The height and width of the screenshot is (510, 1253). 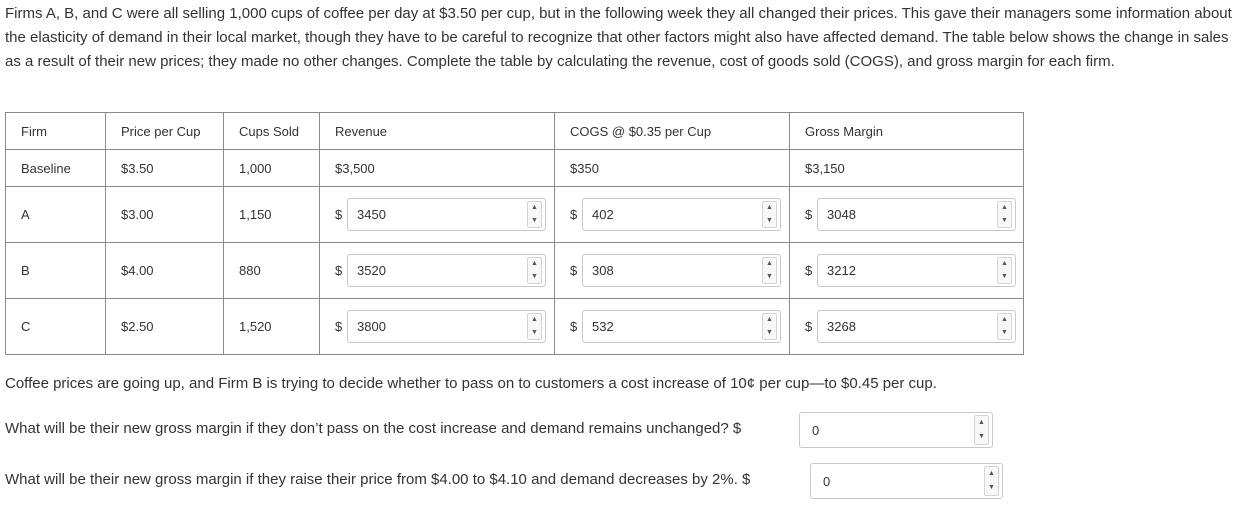 I want to click on input-value: 3520, so click(x=371, y=270).